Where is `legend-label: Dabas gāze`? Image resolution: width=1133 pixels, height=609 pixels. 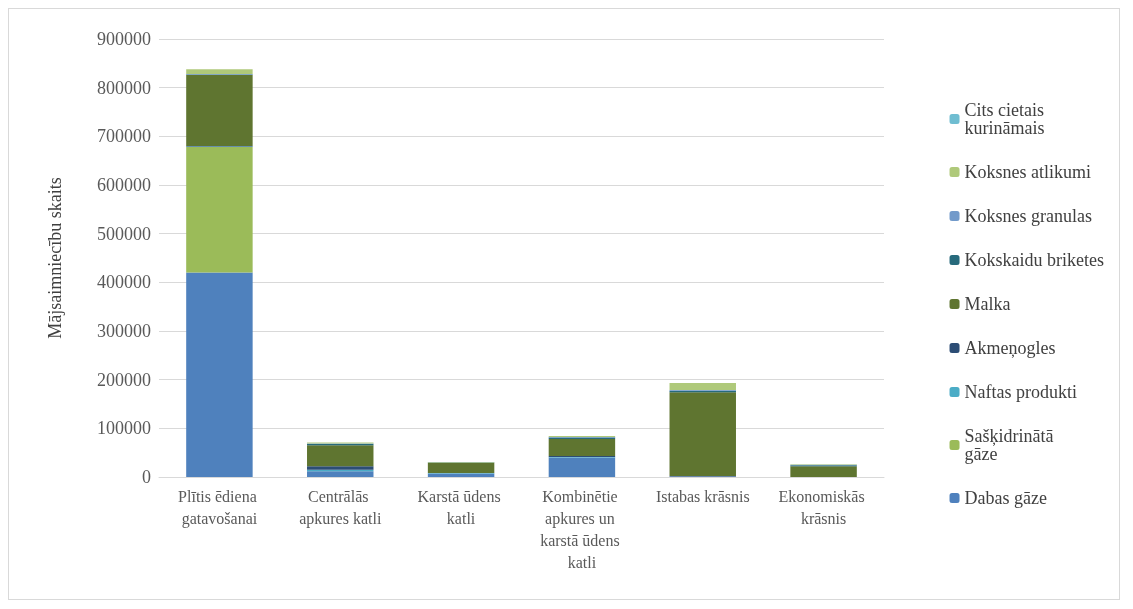 legend-label: Dabas gāze is located at coordinates (1005, 498).